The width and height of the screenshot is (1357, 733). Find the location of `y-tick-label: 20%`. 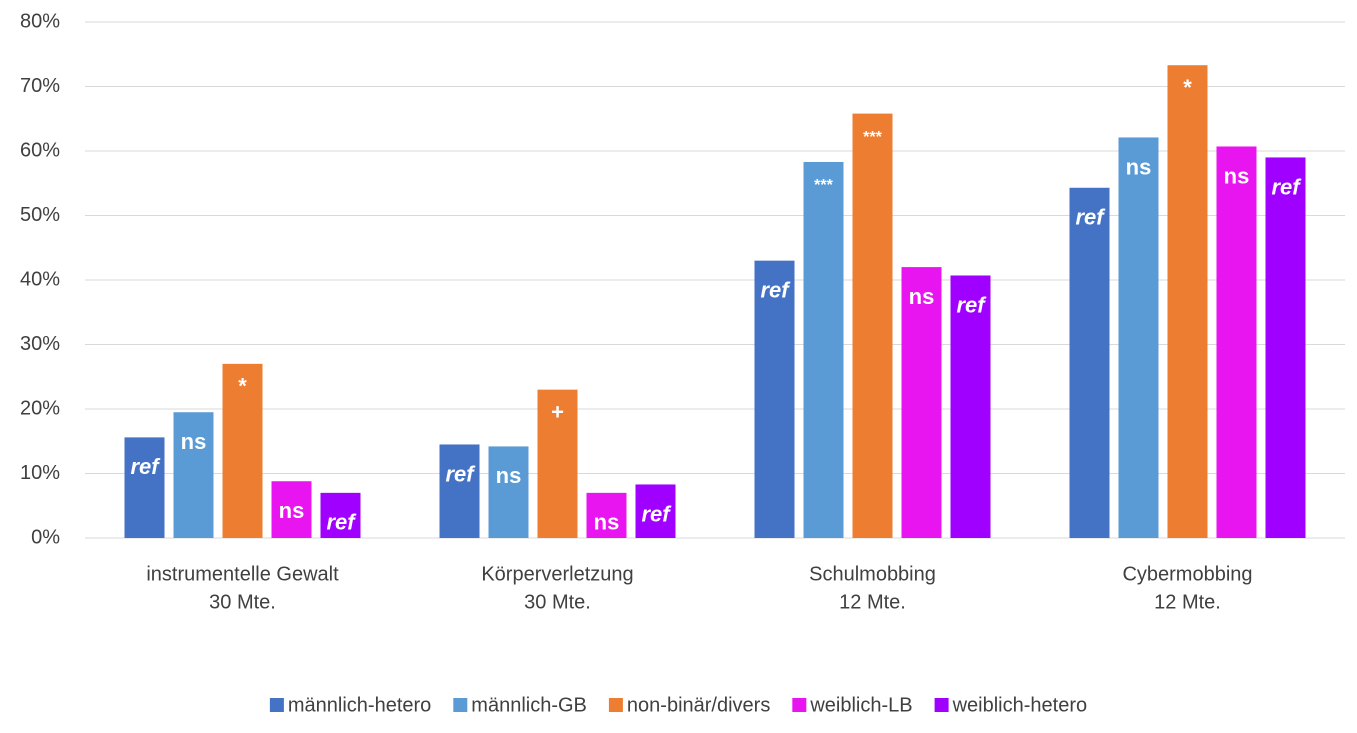

y-tick-label: 20% is located at coordinates (40, 408).